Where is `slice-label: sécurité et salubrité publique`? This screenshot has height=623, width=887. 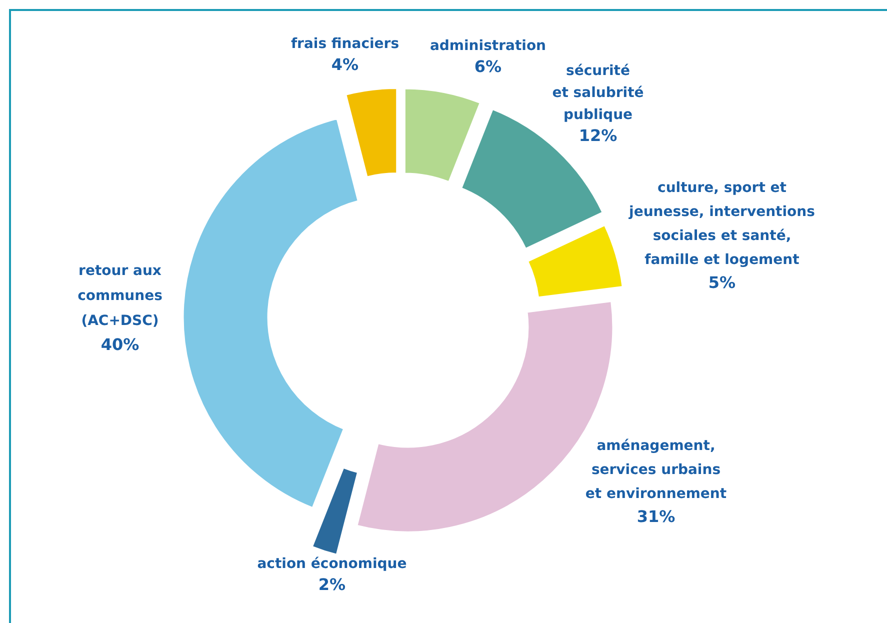 slice-label: sécurité et salubrité publique is located at coordinates (598, 93).